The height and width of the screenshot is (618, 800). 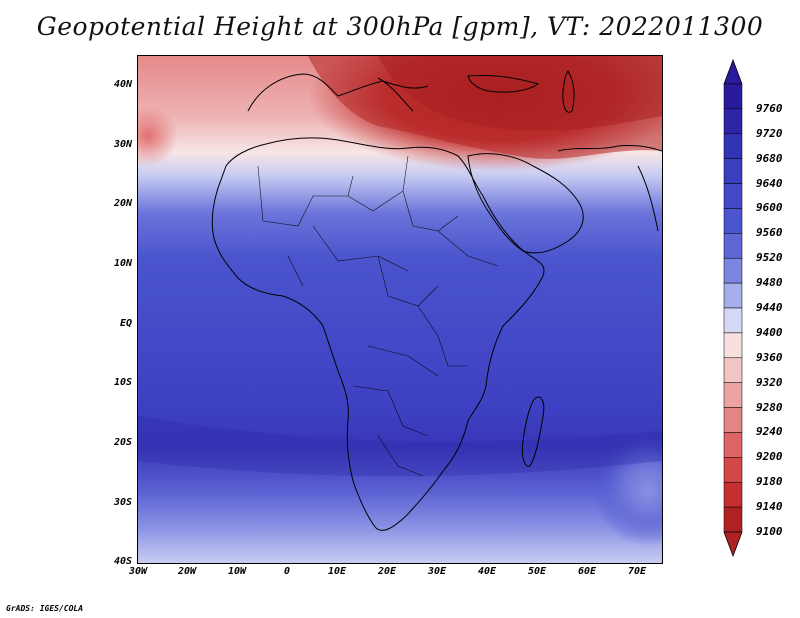 What do you see at coordinates (122, 442) in the screenshot?
I see `lat-label: 20S` at bounding box center [122, 442].